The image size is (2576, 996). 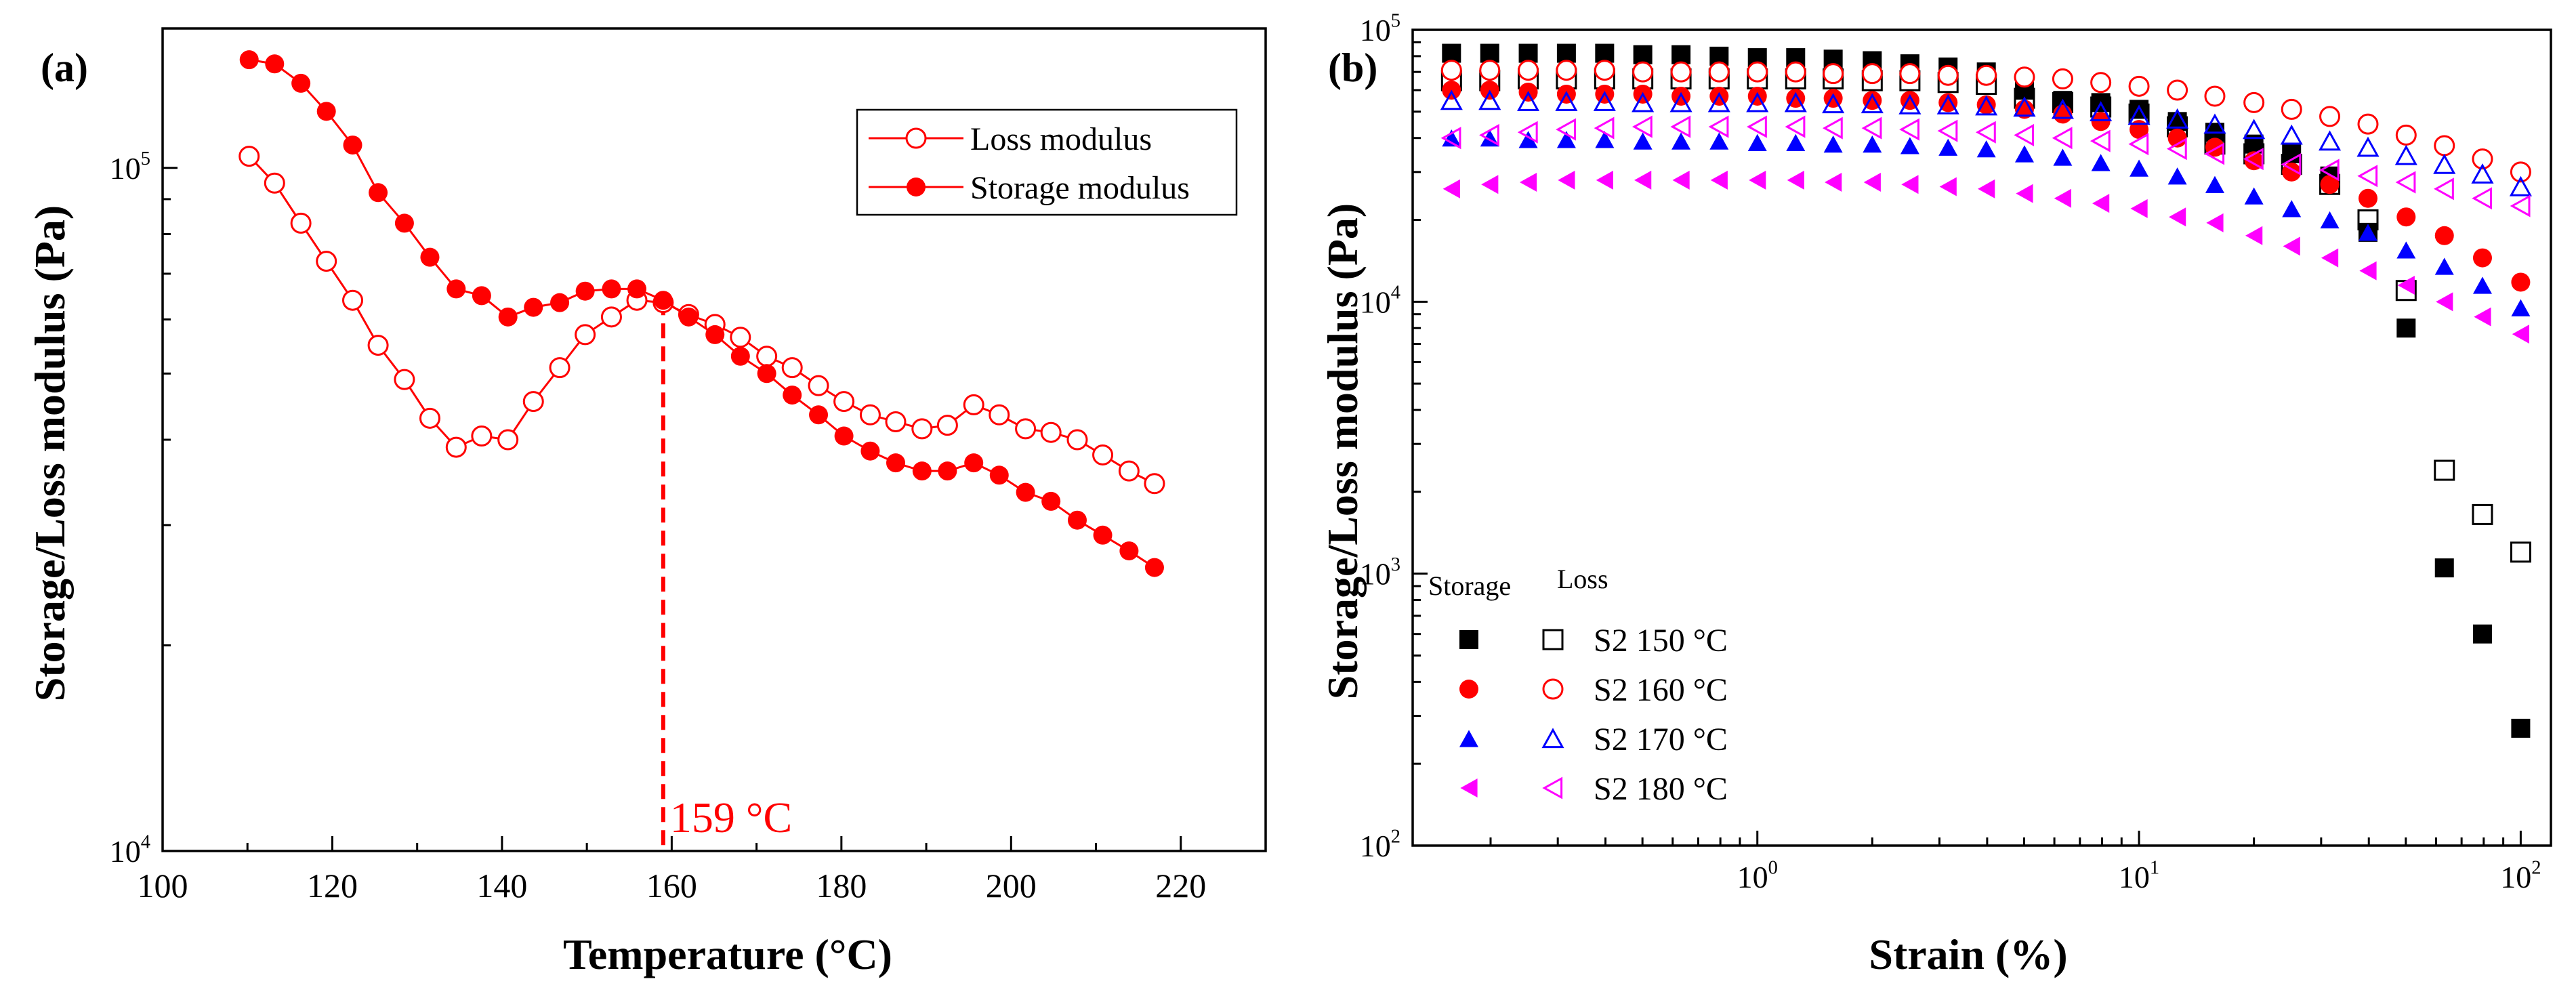 I want to click on series-s2-180-c-storage, so click(x=1985, y=257).